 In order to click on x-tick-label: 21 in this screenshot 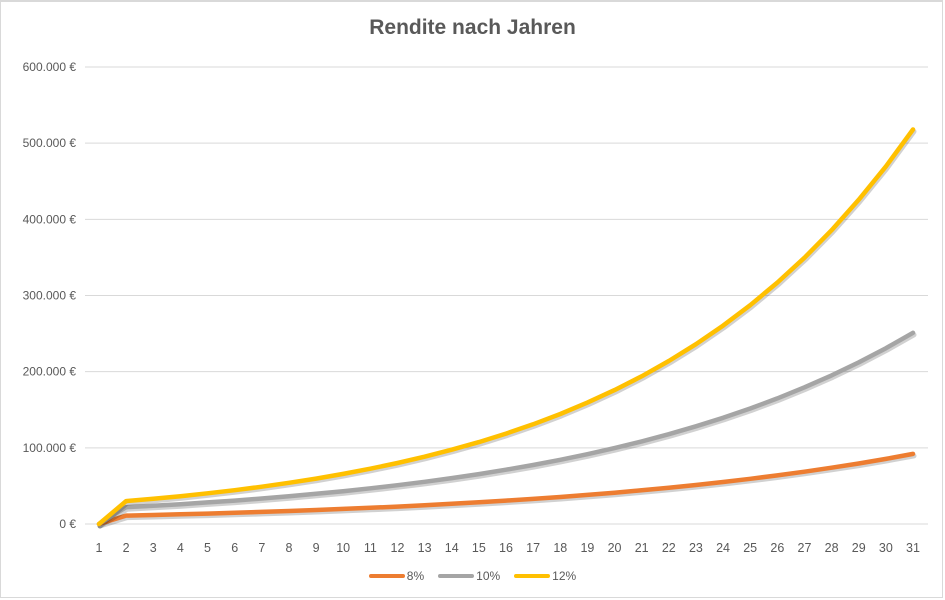, I will do `click(642, 548)`.